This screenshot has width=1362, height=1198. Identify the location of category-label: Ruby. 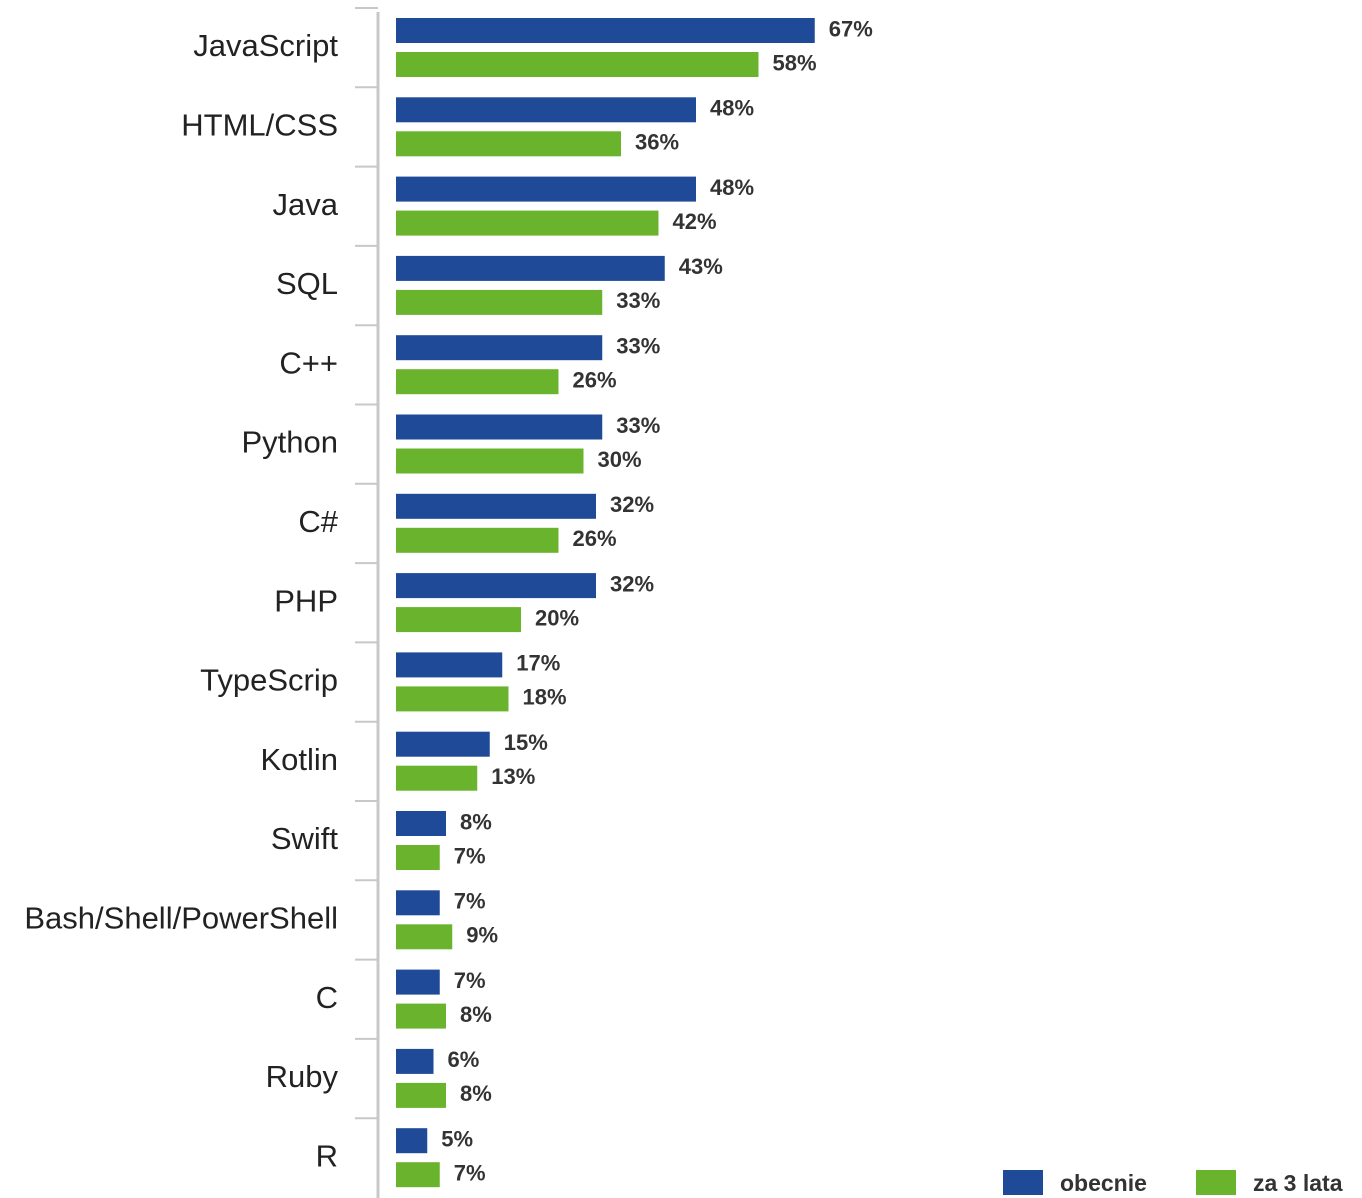
(302, 1076).